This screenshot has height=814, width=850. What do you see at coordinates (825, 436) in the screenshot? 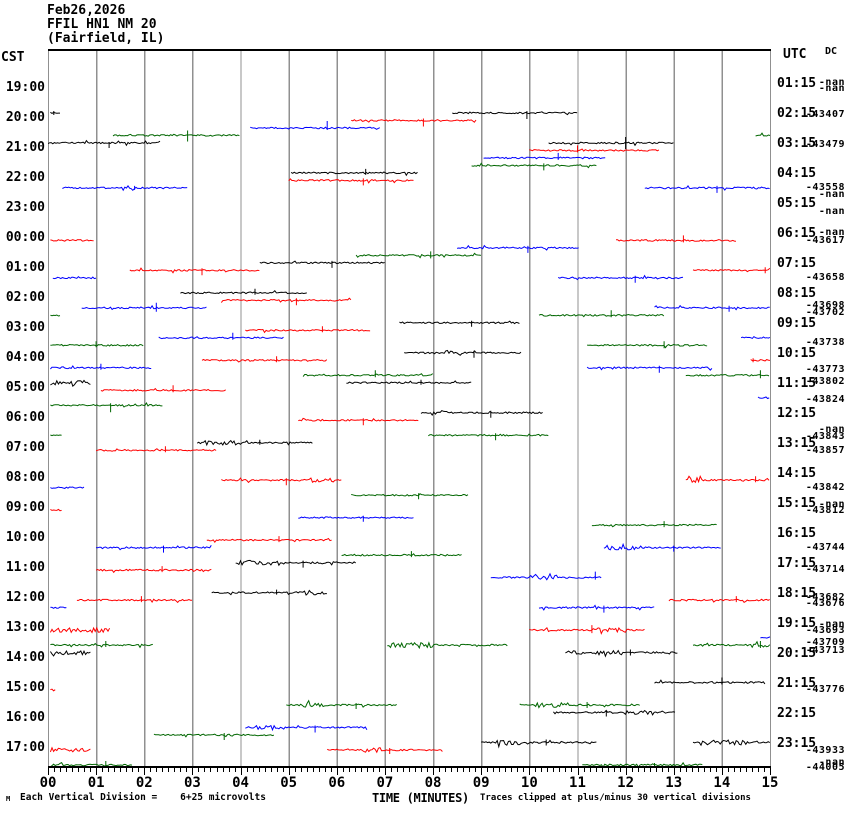
I see `dc-offset-value: -43843` at bounding box center [825, 436].